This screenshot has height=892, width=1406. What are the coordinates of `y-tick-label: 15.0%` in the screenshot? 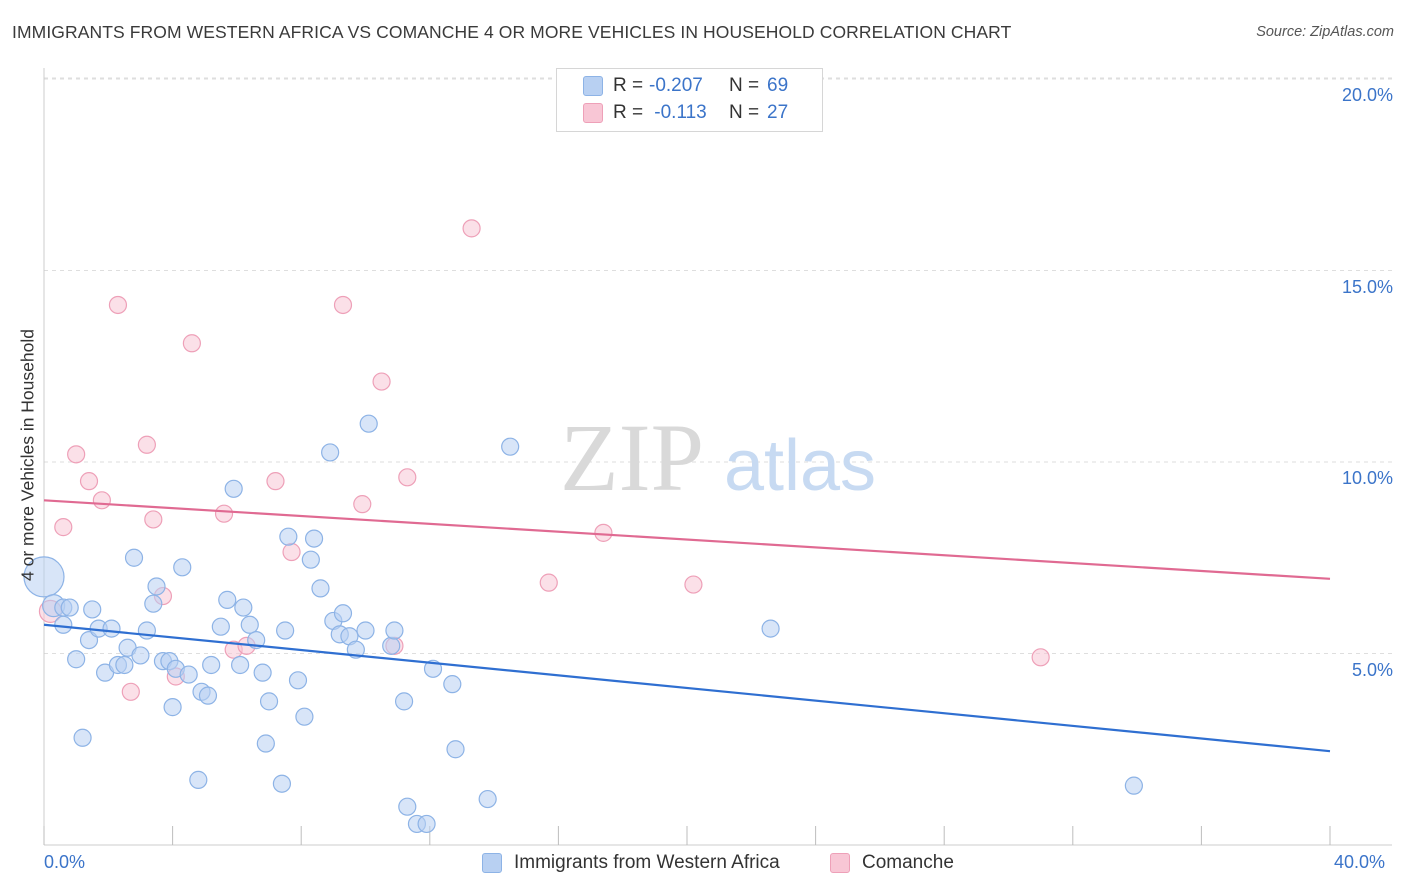 It's located at (1367, 286).